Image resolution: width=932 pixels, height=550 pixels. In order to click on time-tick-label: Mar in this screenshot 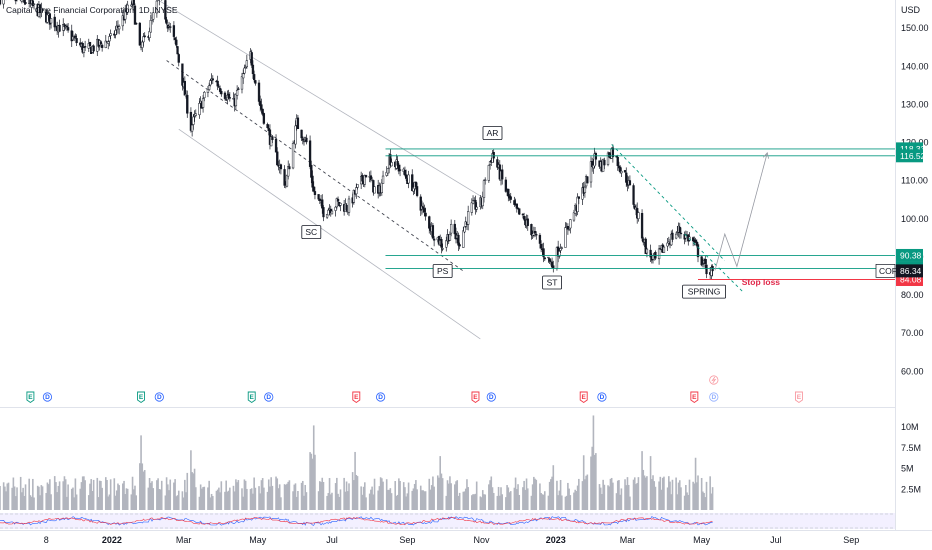, I will do `click(184, 540)`.